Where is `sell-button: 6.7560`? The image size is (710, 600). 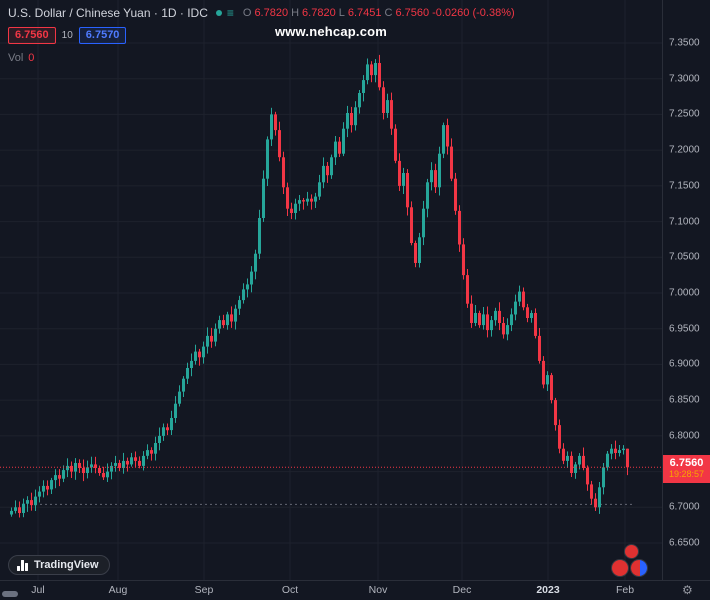 sell-button: 6.7560 is located at coordinates (32, 35).